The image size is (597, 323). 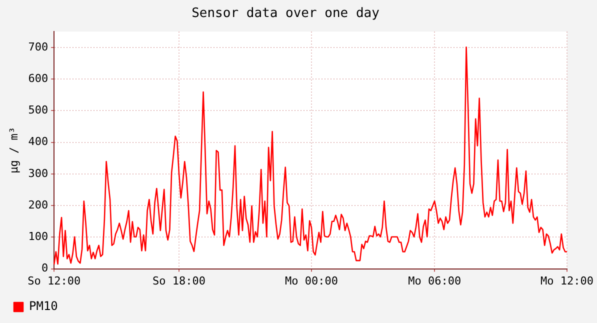 What do you see at coordinates (44, 268) in the screenshot?
I see `y-tick-label: 0` at bounding box center [44, 268].